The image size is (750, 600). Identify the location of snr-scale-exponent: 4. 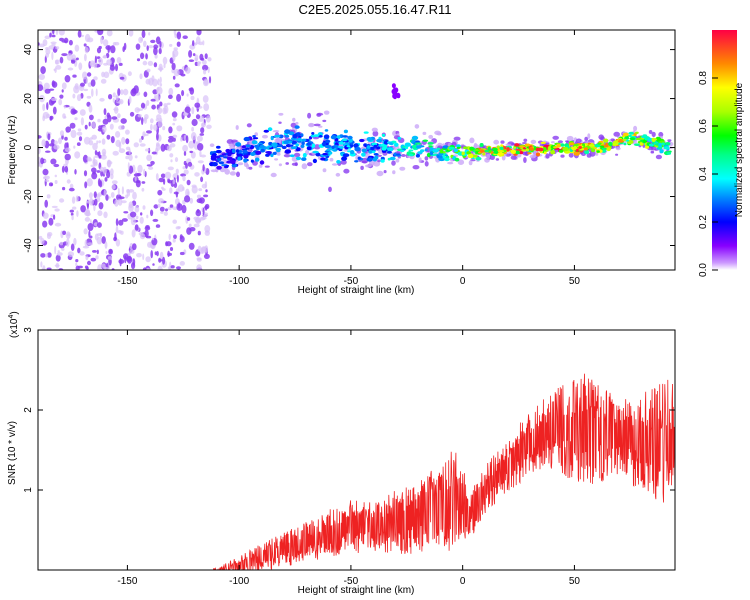
(11, 317).